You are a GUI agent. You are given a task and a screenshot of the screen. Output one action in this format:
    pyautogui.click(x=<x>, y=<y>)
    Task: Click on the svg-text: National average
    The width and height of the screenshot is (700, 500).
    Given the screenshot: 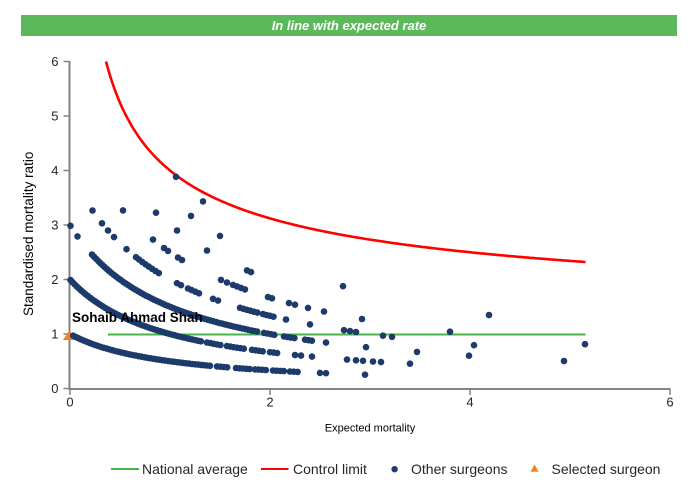 What is the action you would take?
    pyautogui.click(x=195, y=469)
    